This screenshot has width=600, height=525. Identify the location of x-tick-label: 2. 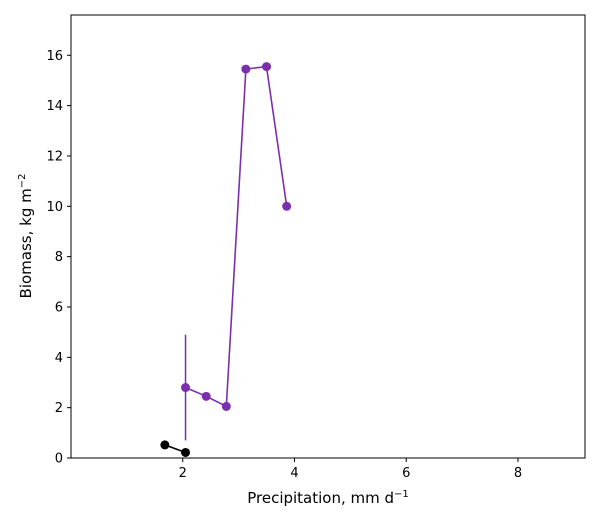
(183, 473).